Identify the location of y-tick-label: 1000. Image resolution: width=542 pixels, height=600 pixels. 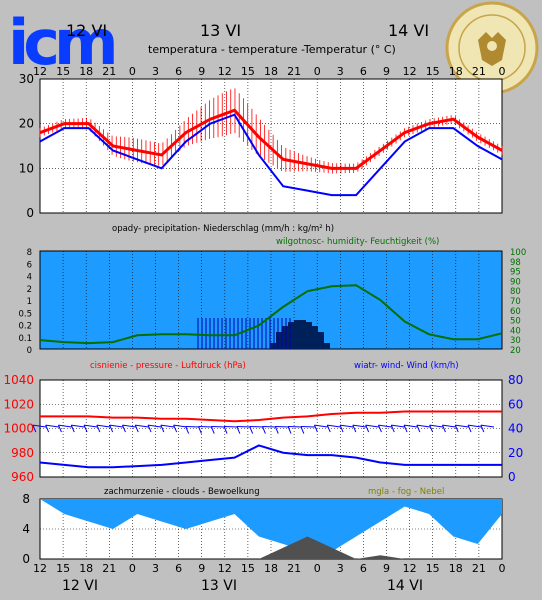
(18, 429).